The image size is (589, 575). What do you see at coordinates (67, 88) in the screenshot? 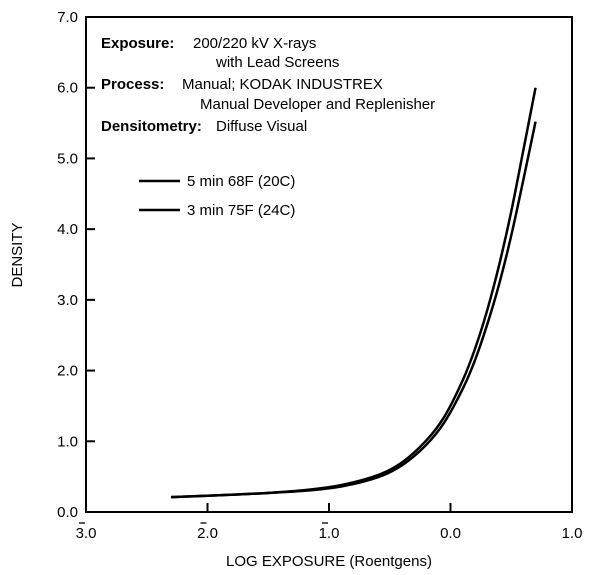
I see `y-tick-label: 6.0` at bounding box center [67, 88].